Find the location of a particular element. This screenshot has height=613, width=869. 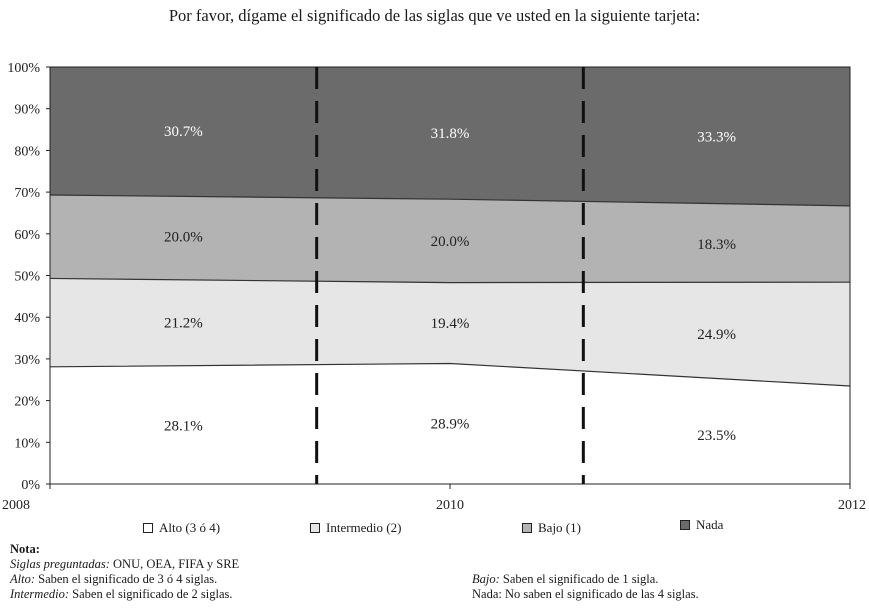

notes-intermedio-text: Saben el significado de 2 siglas. is located at coordinates (151, 594).